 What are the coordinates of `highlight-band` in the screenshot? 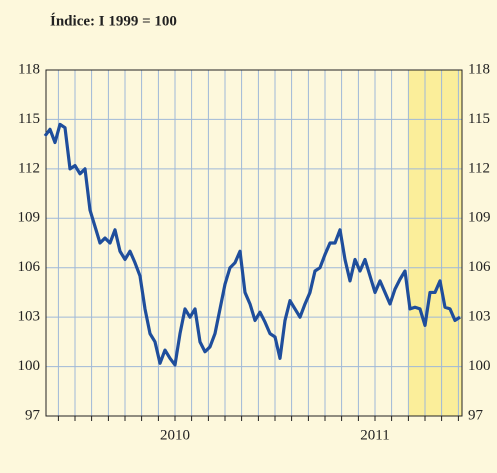 It's located at (435, 243).